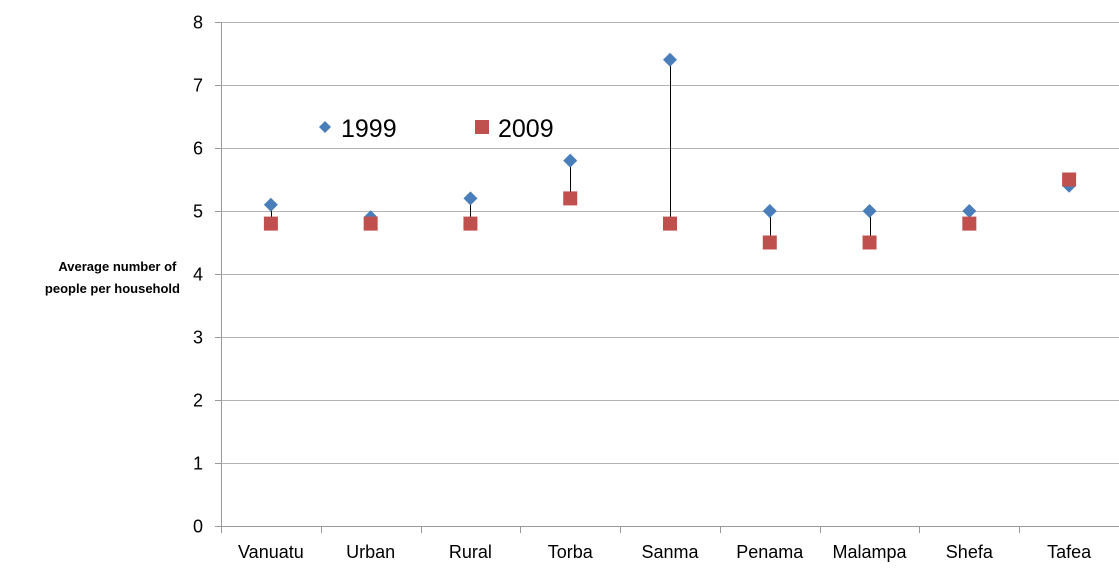 The width and height of the screenshot is (1119, 568). What do you see at coordinates (436, 129) in the screenshot?
I see `legend: 1999 2009` at bounding box center [436, 129].